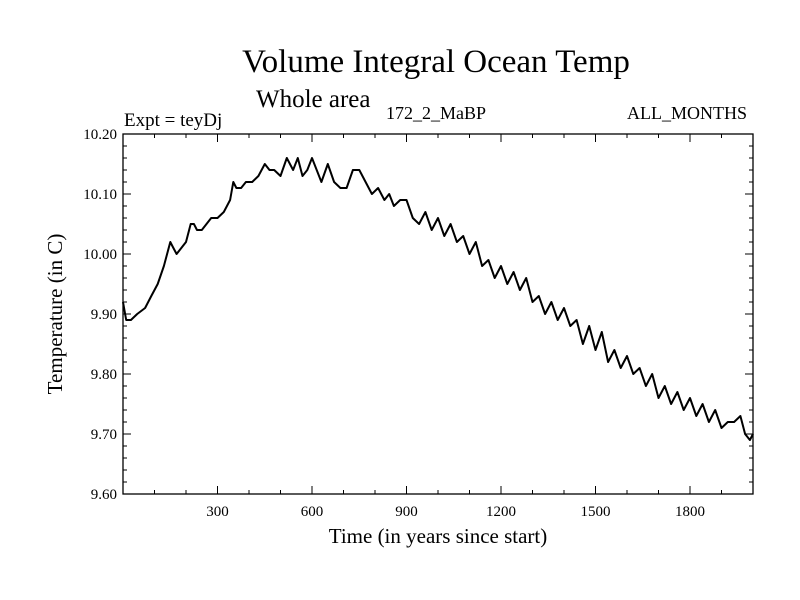 The image size is (800, 600). I want to click on y-axis-tick-labels: 9.60 9.70 9.80 9.90 10.00 10.10 10.20, so click(100, 315).